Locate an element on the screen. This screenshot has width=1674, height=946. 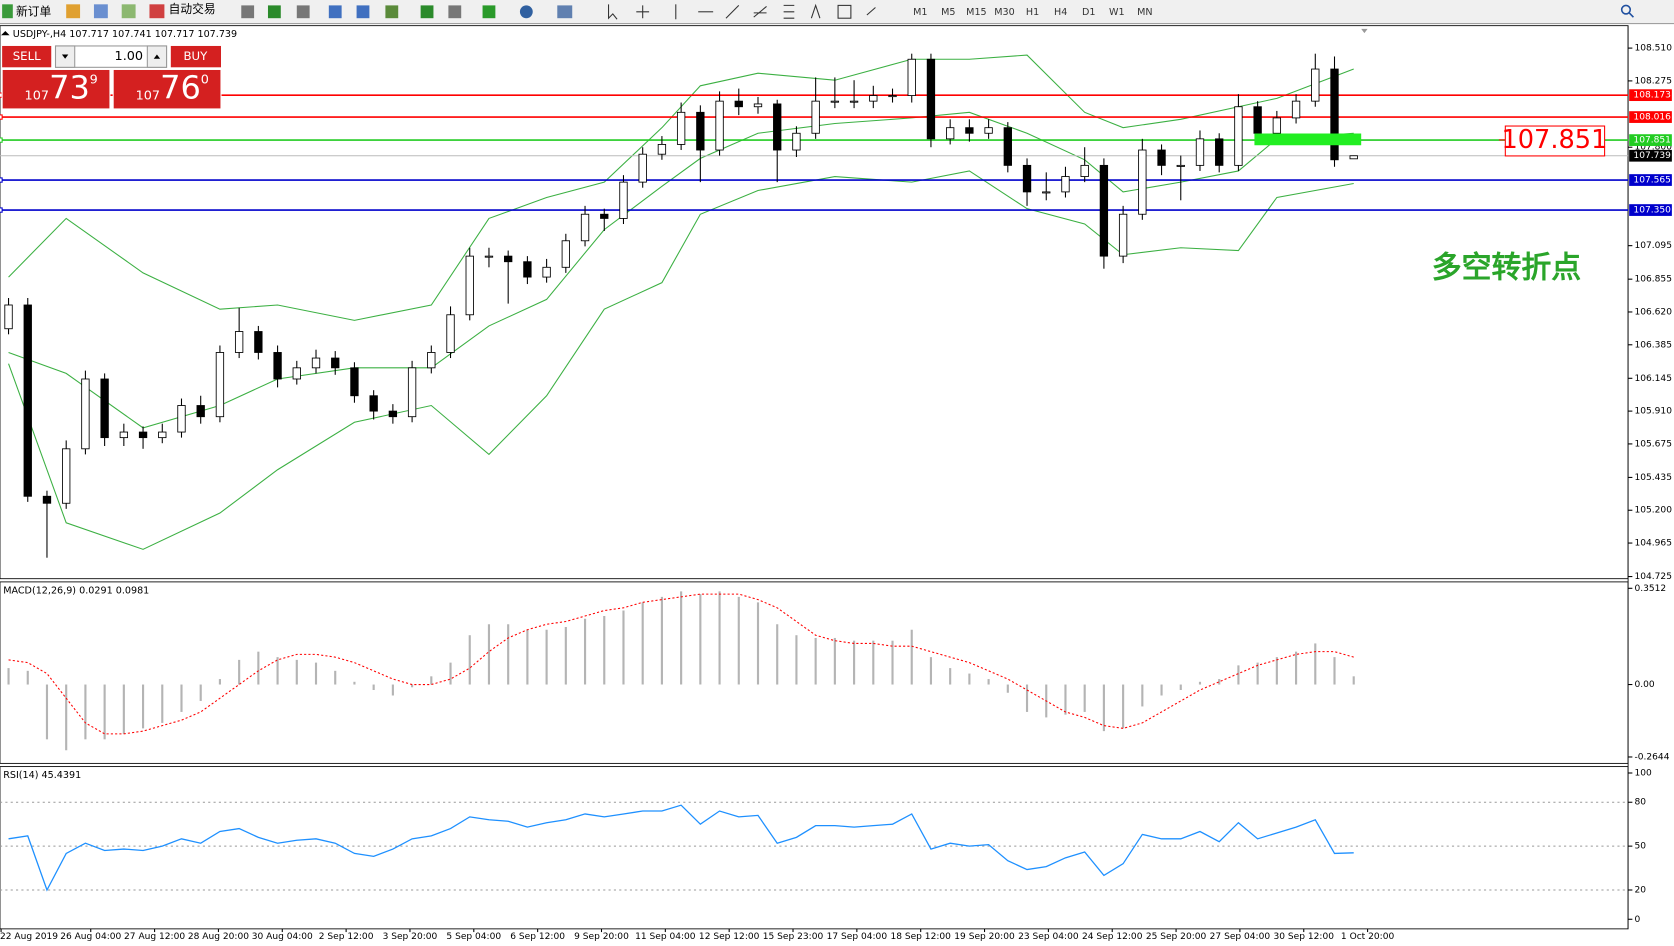
sell-price-big: 107 is located at coordinates (37, 96).